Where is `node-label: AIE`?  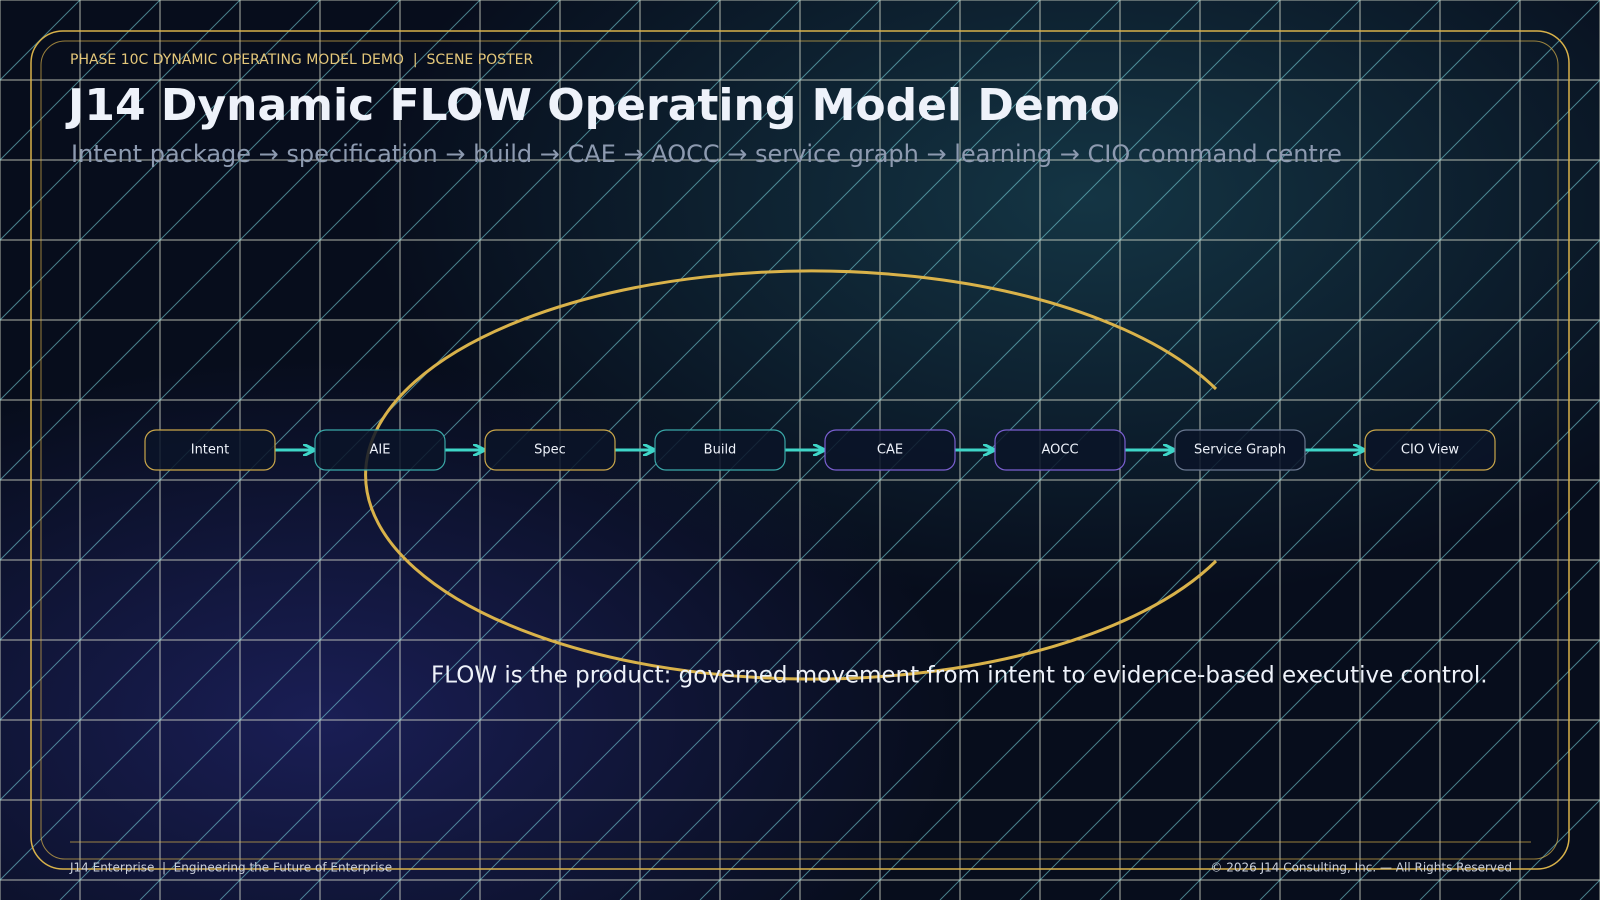 node-label: AIE is located at coordinates (380, 450).